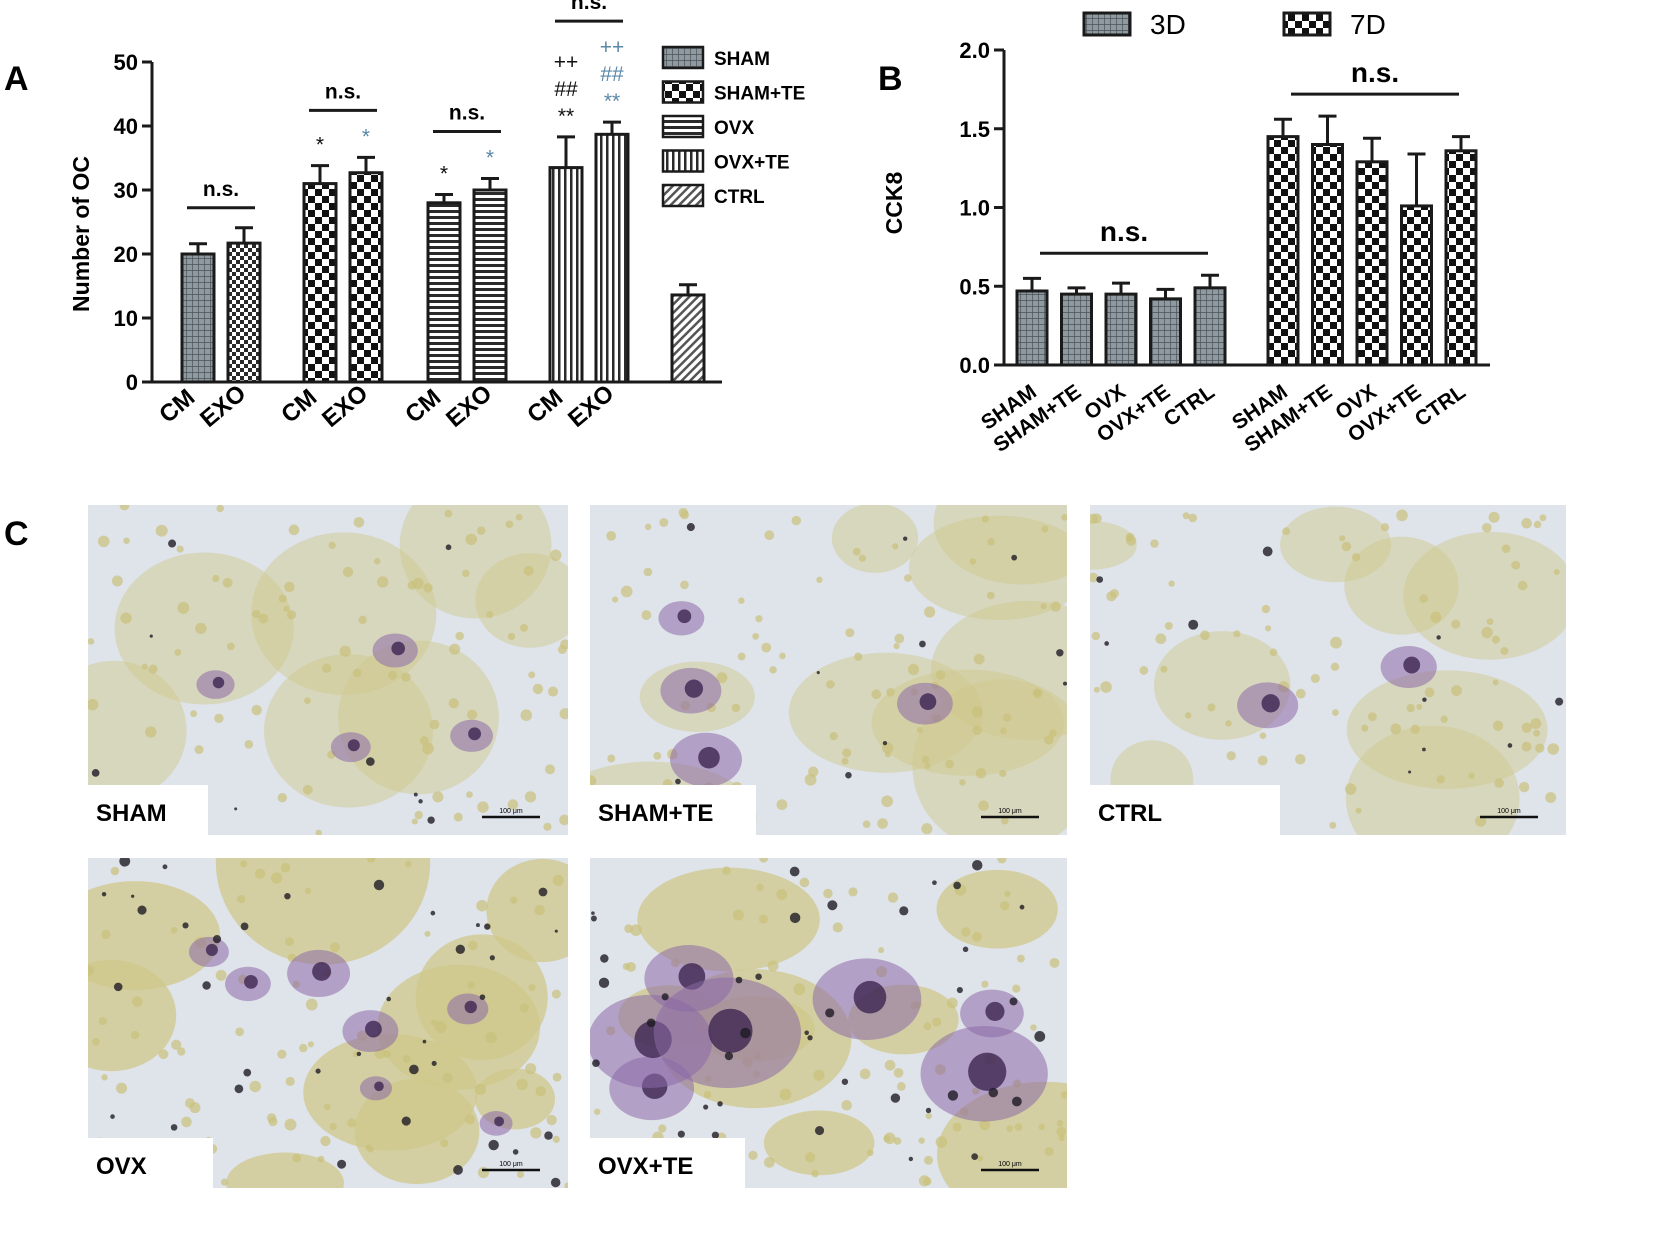 This screenshot has height=1254, width=1654. I want to click on chart-b-ytick-label: 2.0, so click(974, 50).